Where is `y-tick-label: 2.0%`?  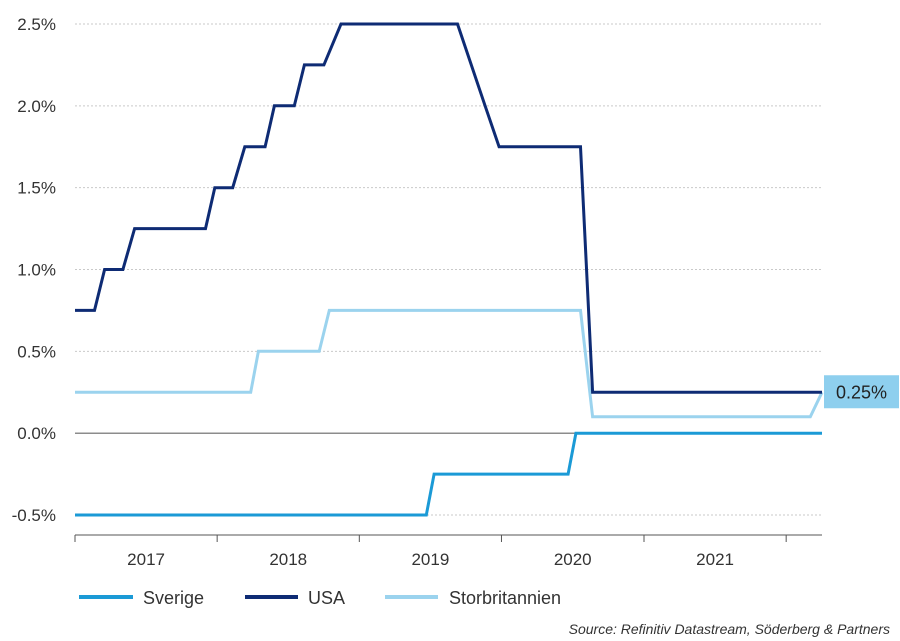
y-tick-label: 2.0% is located at coordinates (36, 106).